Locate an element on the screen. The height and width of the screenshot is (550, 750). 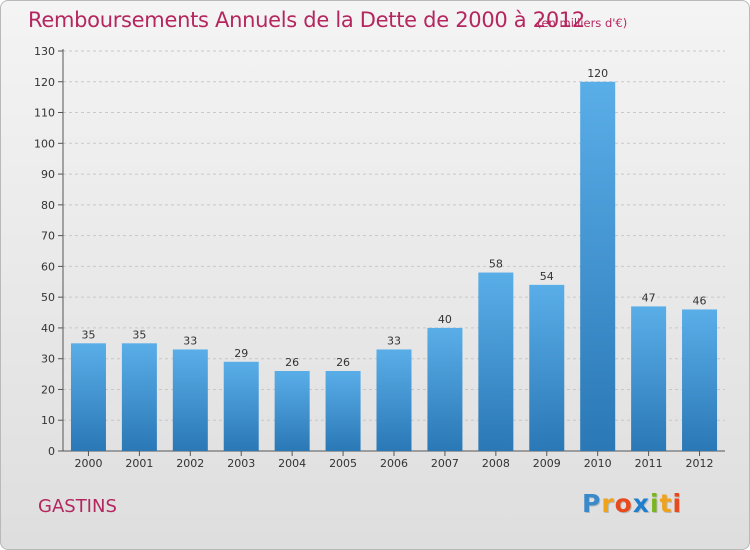
x-tick-label: 2010 is located at coordinates (598, 463).